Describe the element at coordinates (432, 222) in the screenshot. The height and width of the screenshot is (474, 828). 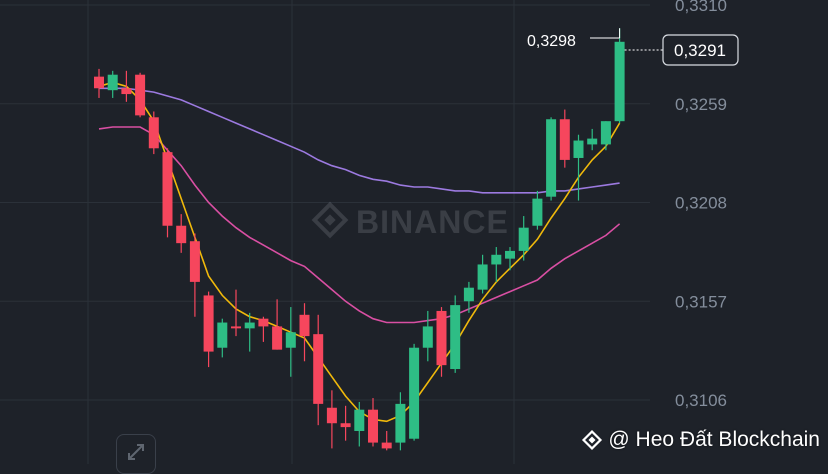
I see `binance-watermark-text: BINANCE` at that location.